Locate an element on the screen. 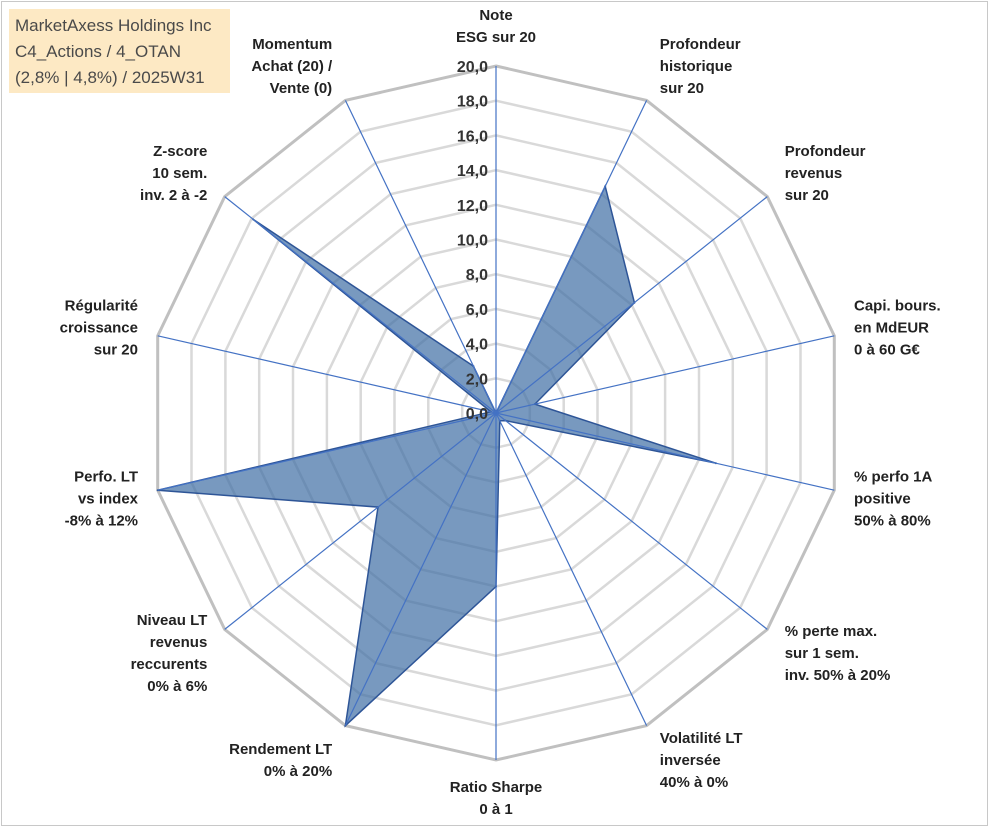 The height and width of the screenshot is (829, 991). axis-label-13: Momentum Achat (20) / Vente (0) is located at coordinates (292, 66).